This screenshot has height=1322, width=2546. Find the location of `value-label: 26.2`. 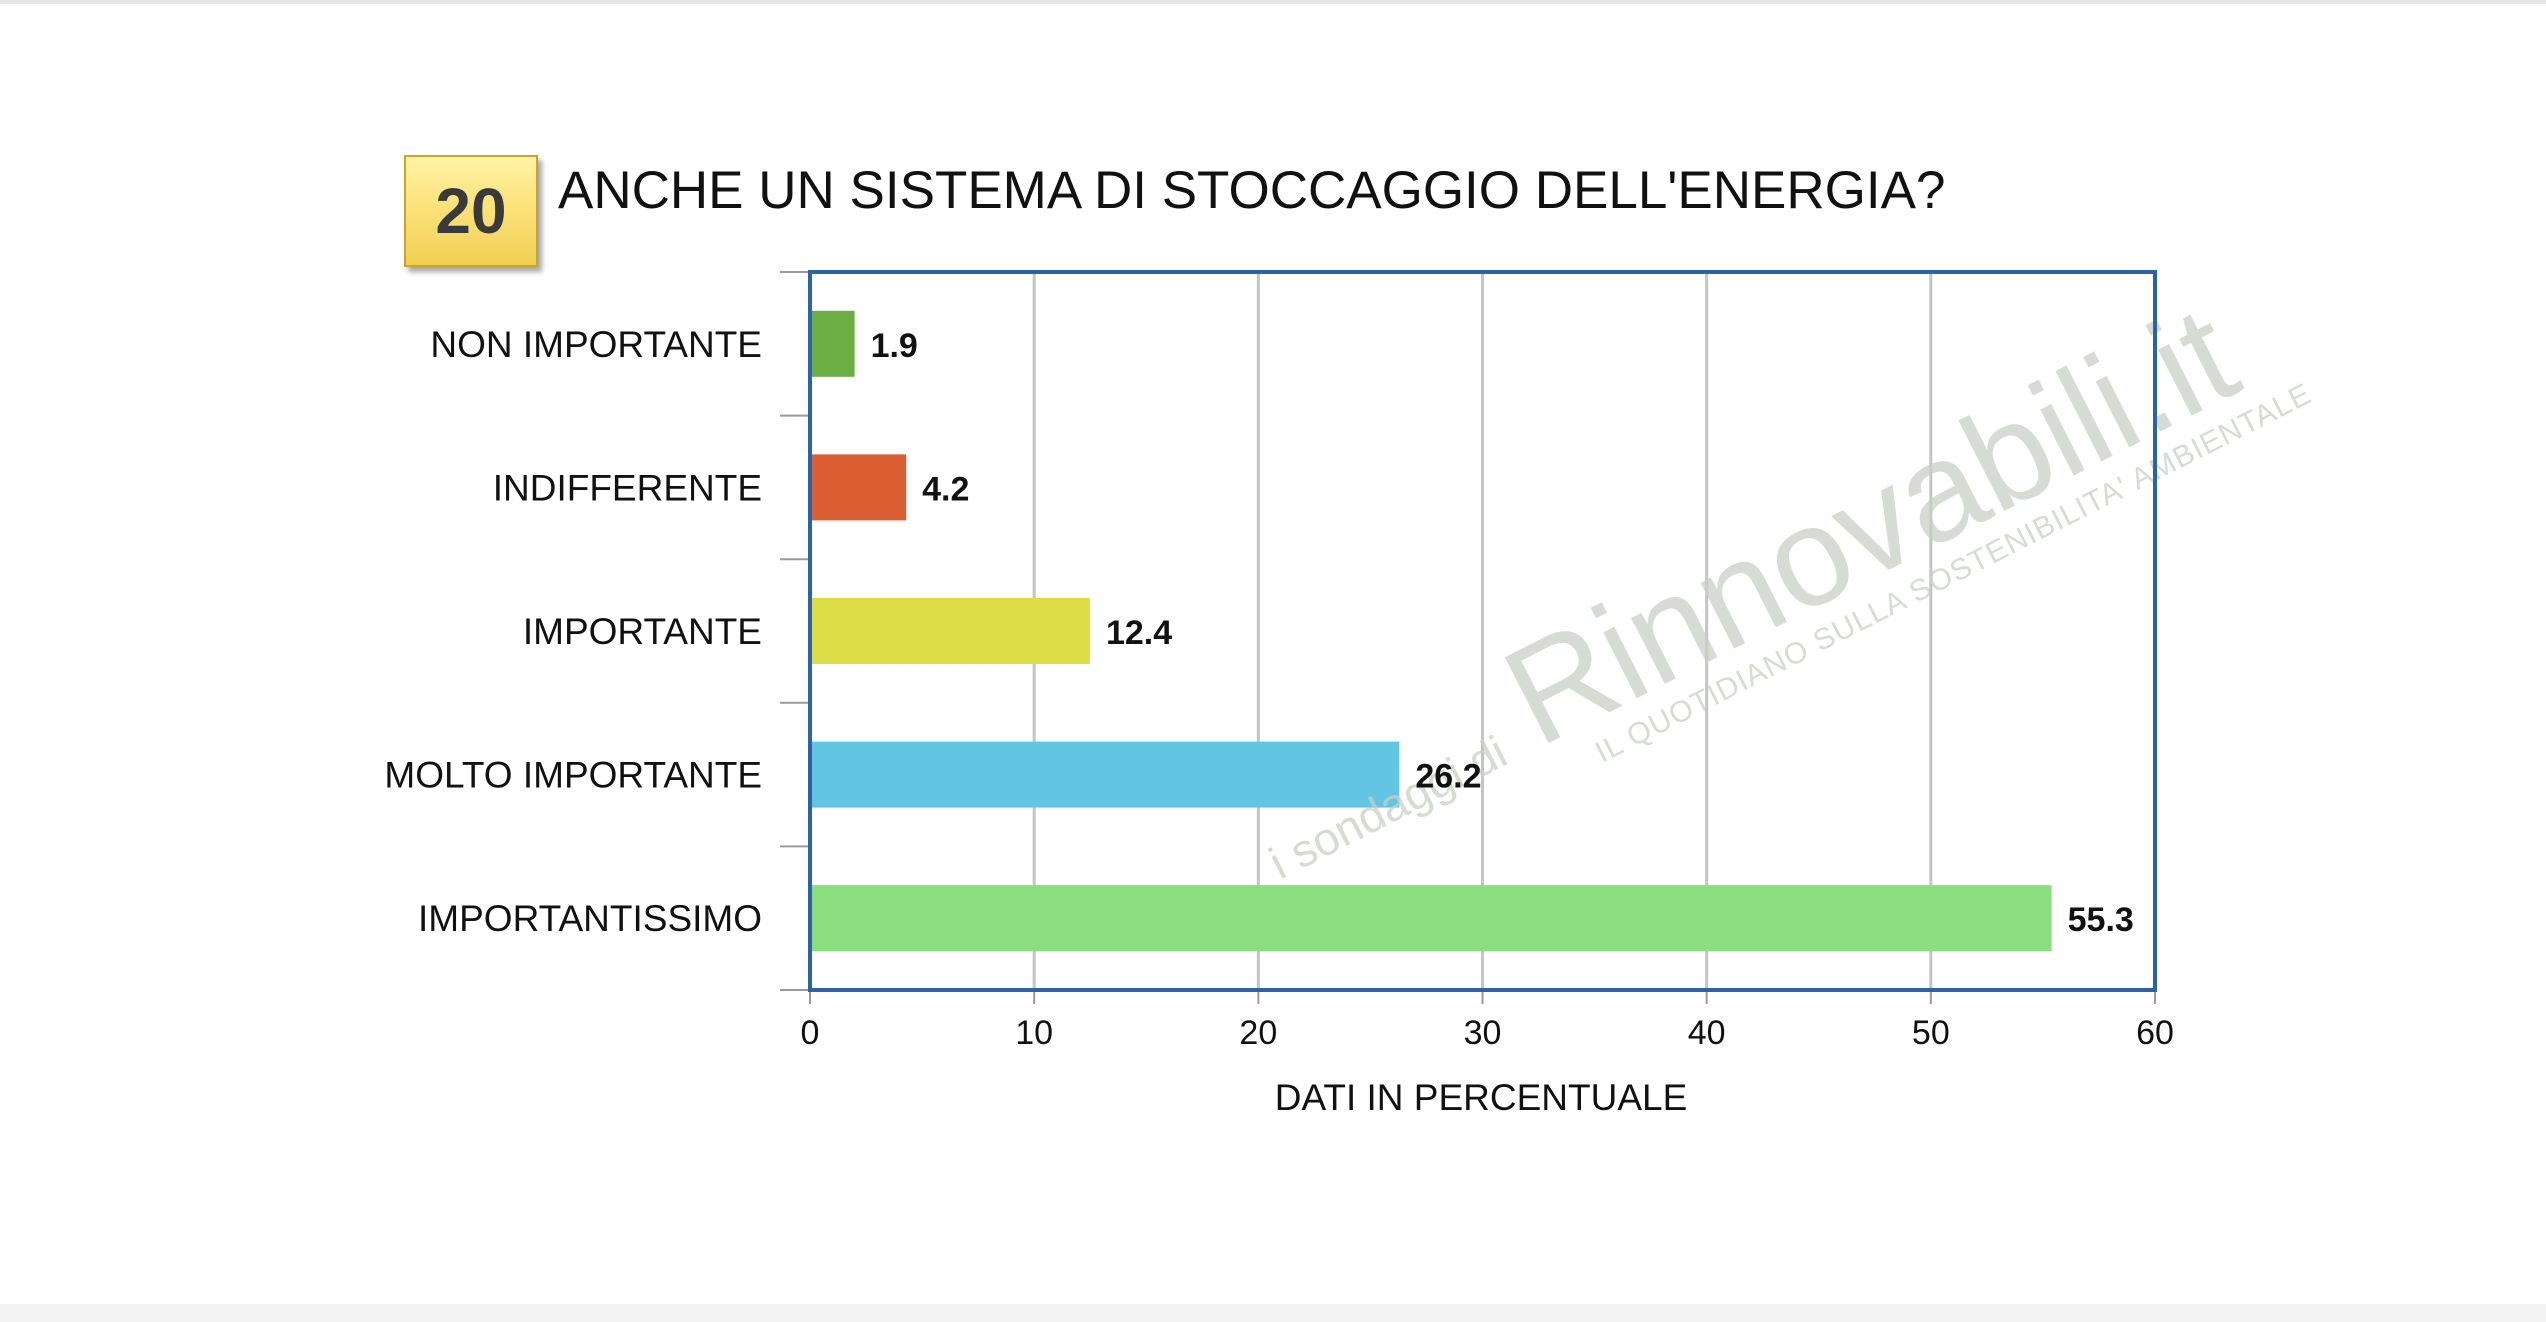

value-label: 26.2 is located at coordinates (1448, 777).